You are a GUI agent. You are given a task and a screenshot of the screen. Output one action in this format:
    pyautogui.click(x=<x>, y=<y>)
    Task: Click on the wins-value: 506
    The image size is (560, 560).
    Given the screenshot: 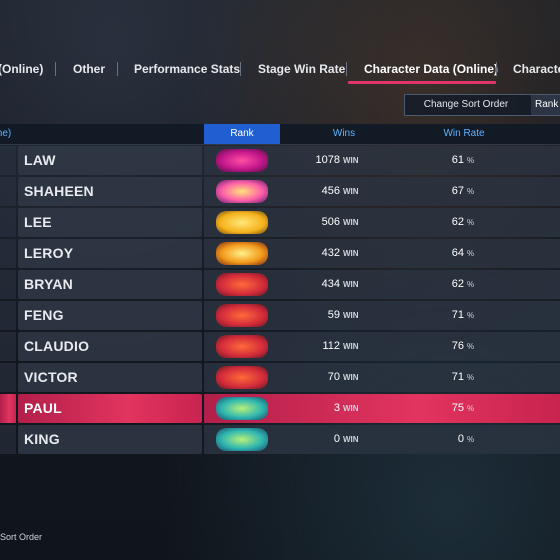 What is the action you would take?
    pyautogui.click(x=330, y=222)
    